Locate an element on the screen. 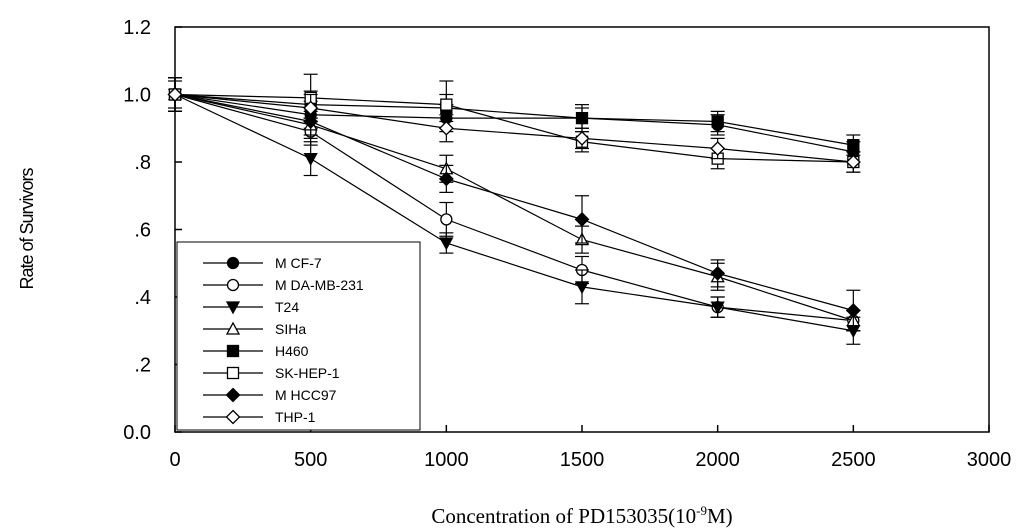 Image resolution: width=1027 pixels, height=531 pixels. x-axis-title: Concentration of PD153035(10-9M) is located at coordinates (581, 515).